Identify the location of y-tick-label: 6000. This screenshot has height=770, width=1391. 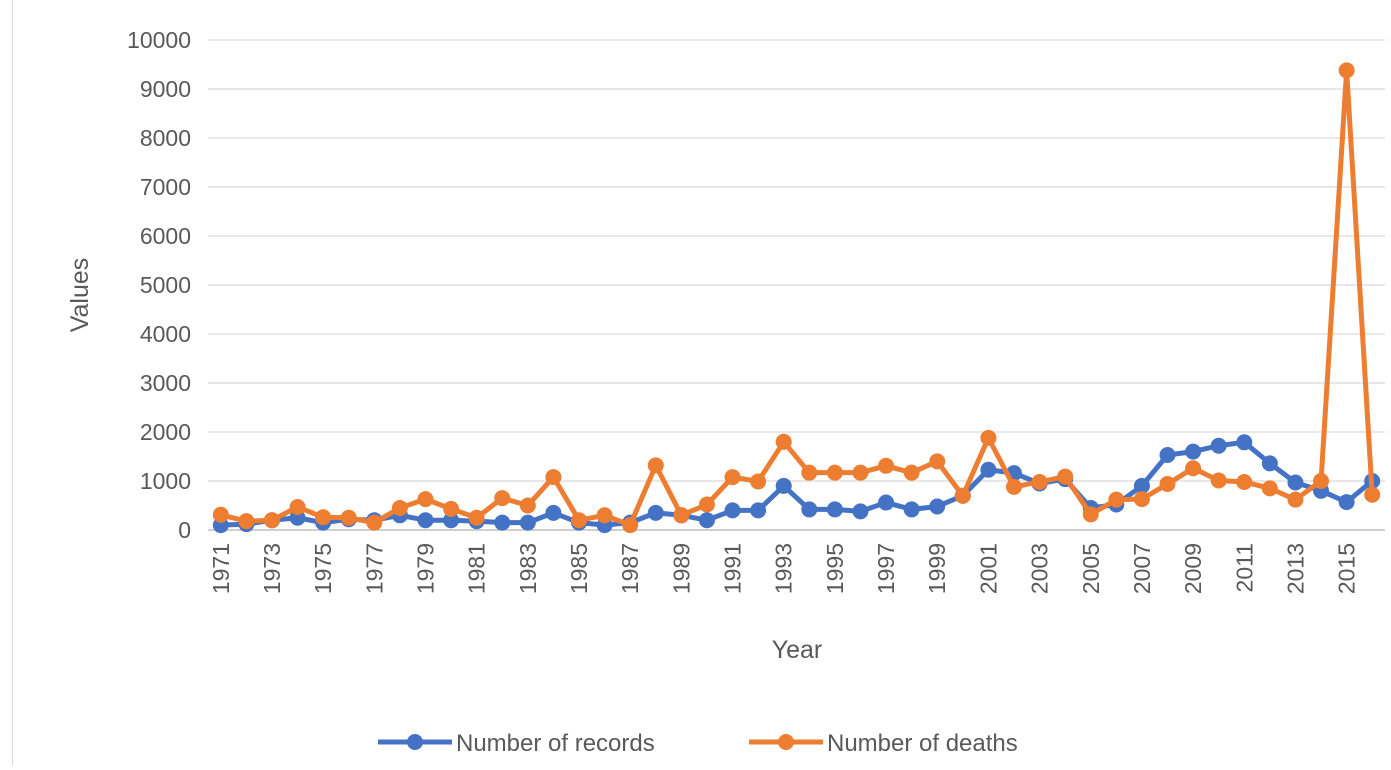
(165, 236).